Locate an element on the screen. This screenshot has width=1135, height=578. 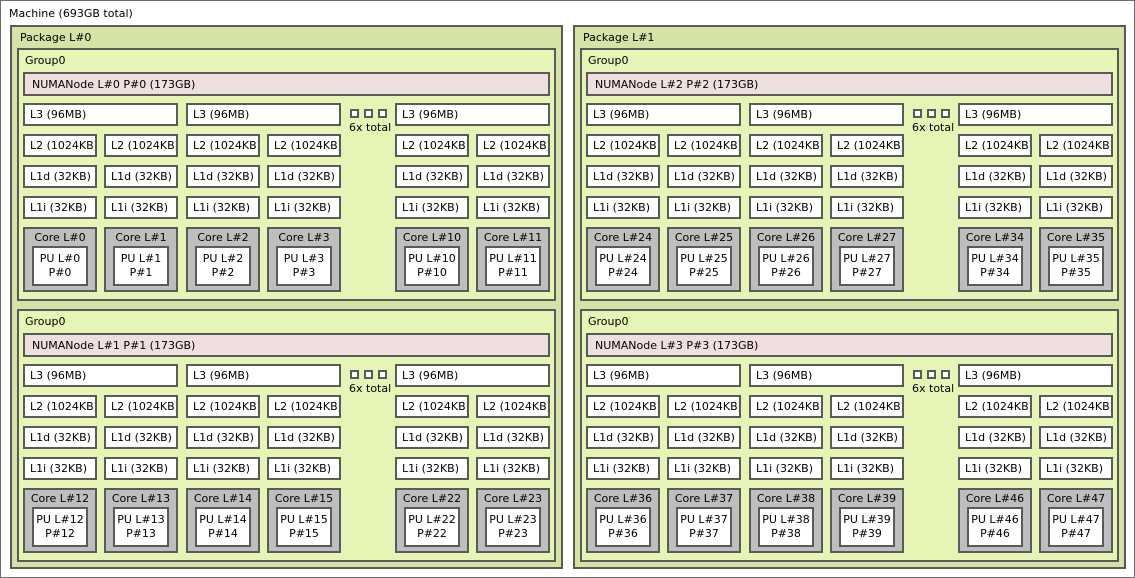
pu-box: PU L#27 P#27 is located at coordinates (867, 266).